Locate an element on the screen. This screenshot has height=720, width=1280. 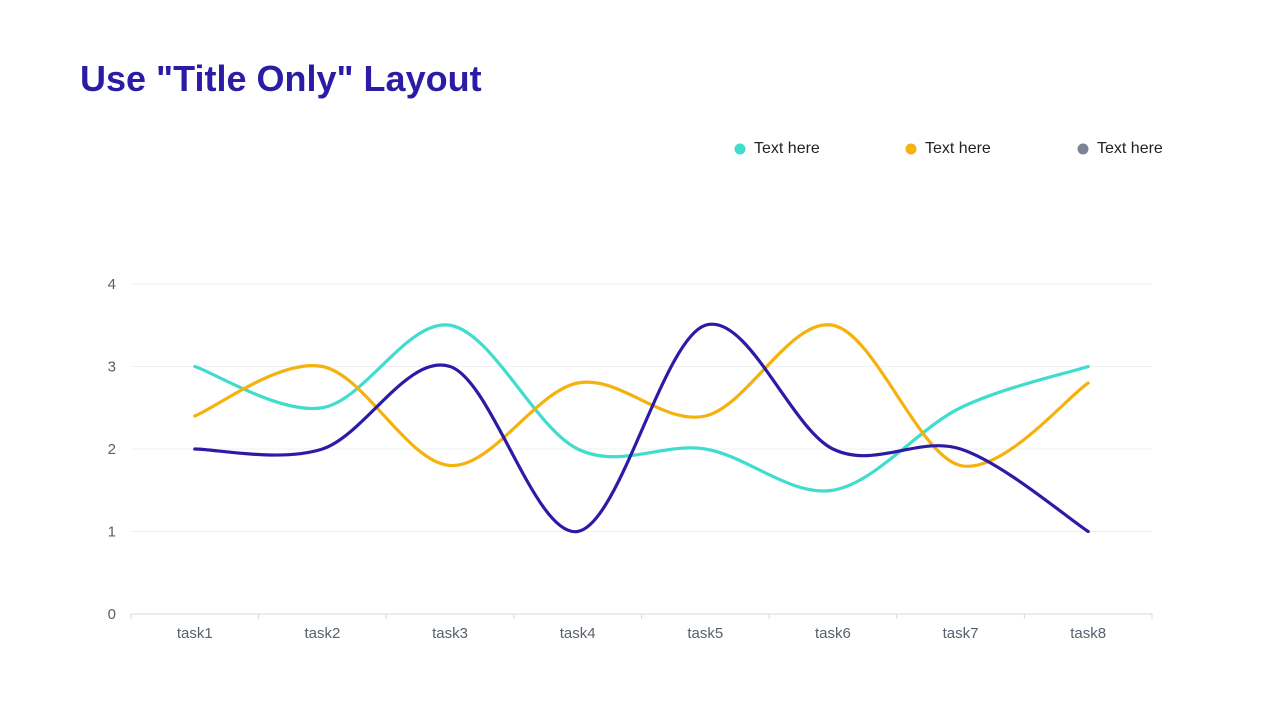
x-tick-label: task8 is located at coordinates (1088, 633).